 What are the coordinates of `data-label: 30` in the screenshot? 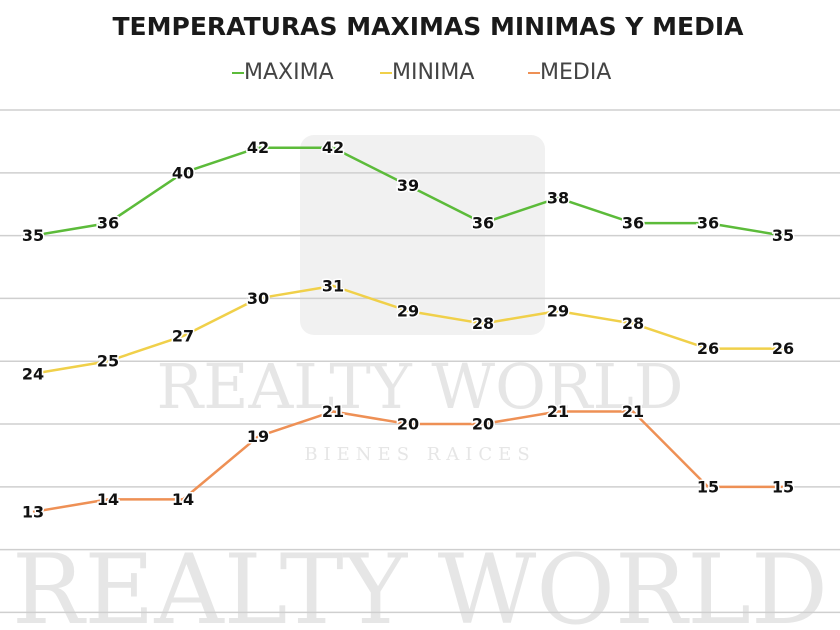 It's located at (258, 298).